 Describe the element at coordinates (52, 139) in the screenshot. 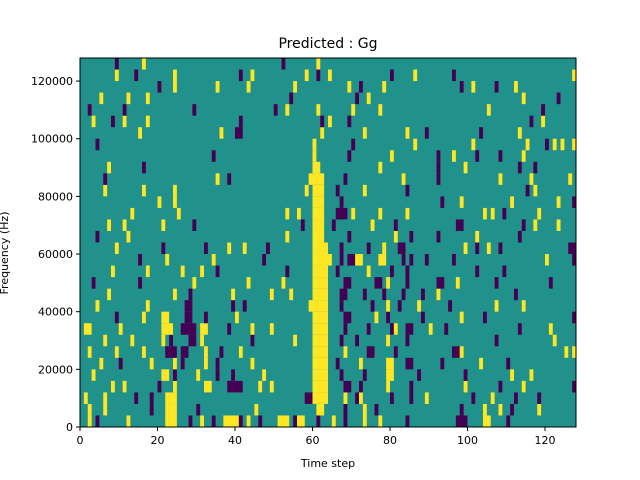

I see `y-tick-label: 100000` at that location.